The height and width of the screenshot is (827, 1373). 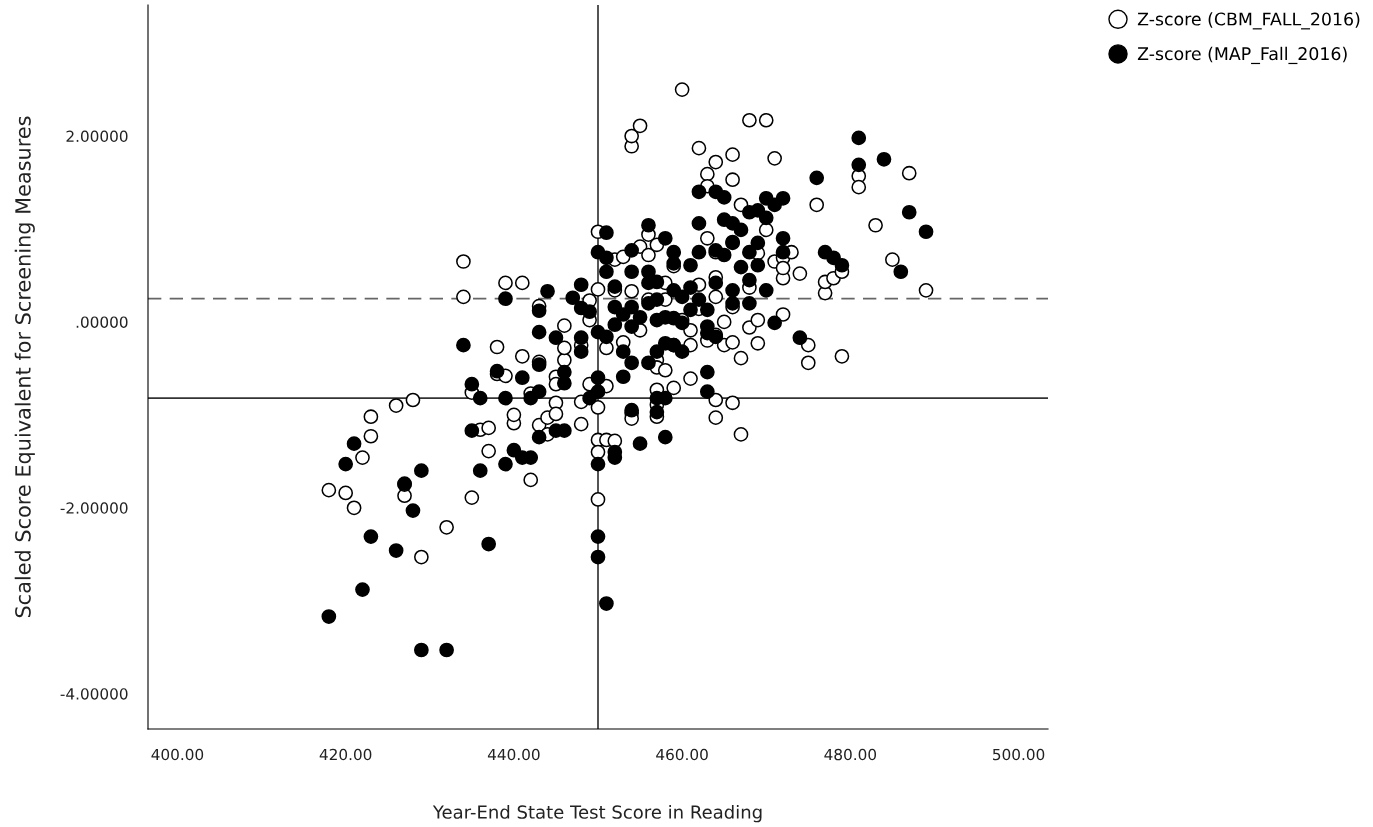 I want to click on x-tick-label: 400.00, so click(x=177, y=754).